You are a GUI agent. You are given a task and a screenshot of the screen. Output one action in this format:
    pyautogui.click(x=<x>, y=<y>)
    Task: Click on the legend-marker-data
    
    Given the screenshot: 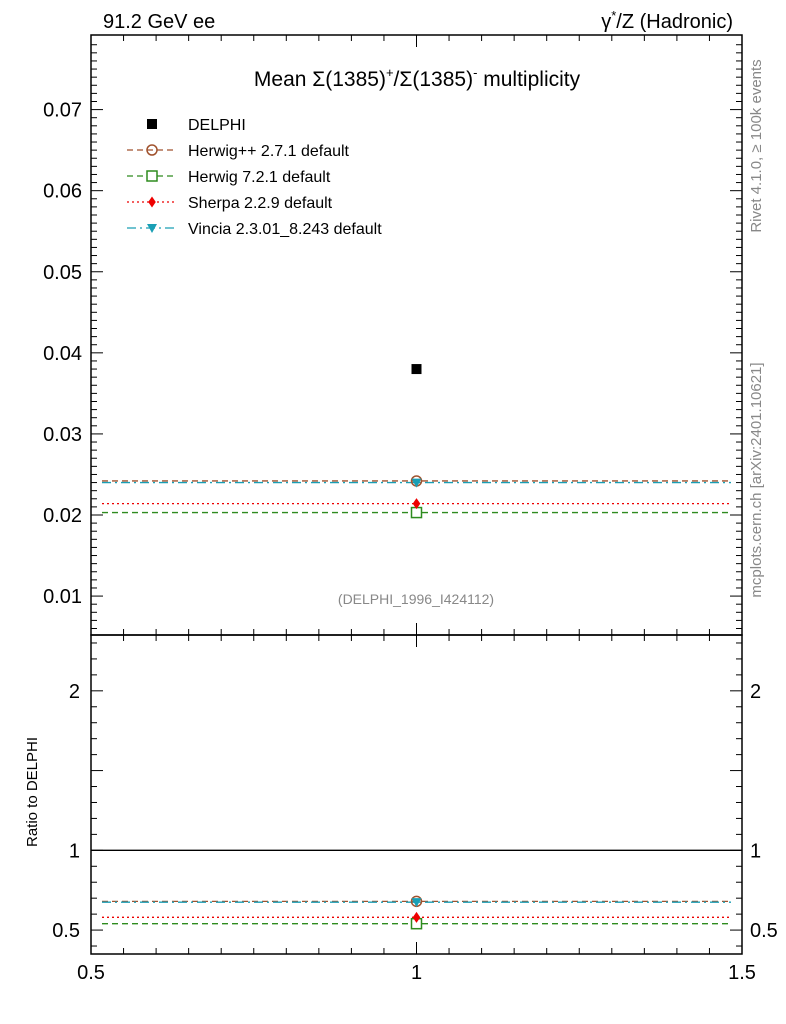 What is the action you would take?
    pyautogui.click(x=152, y=124)
    